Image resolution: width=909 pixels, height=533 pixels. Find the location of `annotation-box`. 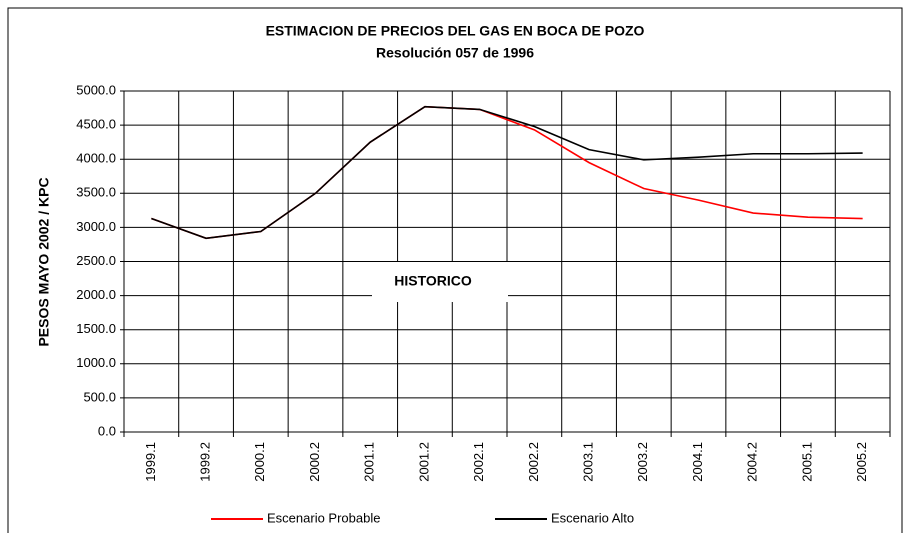

annotation-box is located at coordinates (440, 282).